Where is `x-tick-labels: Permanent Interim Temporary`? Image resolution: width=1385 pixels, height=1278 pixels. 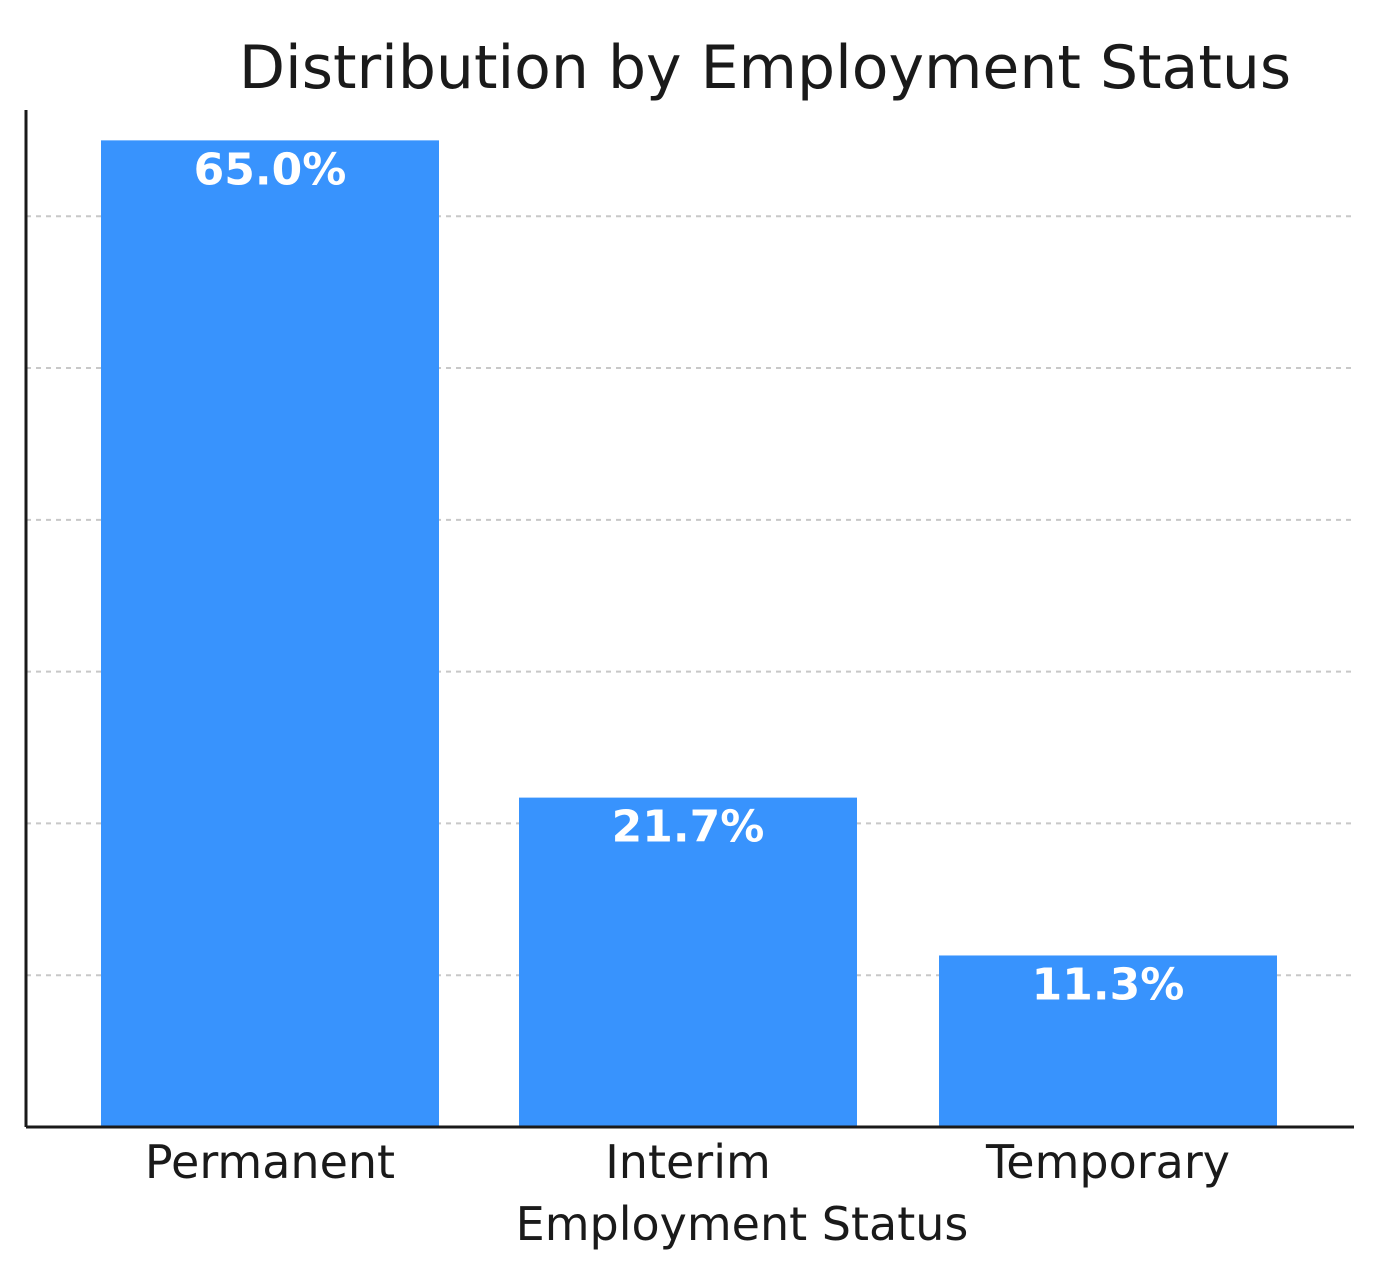 x-tick-labels: Permanent Interim Temporary is located at coordinates (687, 1162).